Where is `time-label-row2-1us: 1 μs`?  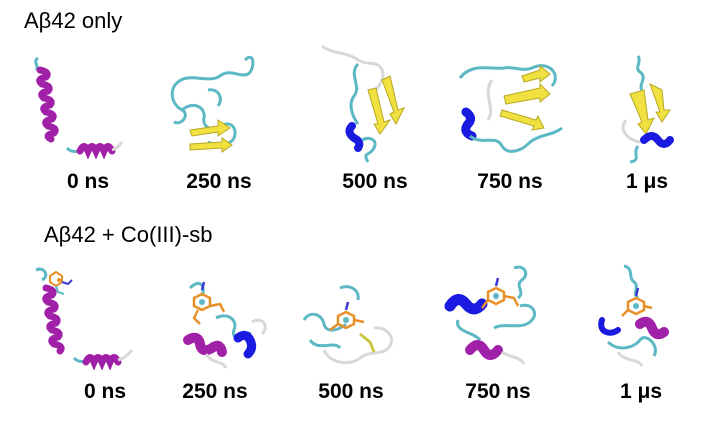 time-label-row2-1us: 1 μs is located at coordinates (641, 391).